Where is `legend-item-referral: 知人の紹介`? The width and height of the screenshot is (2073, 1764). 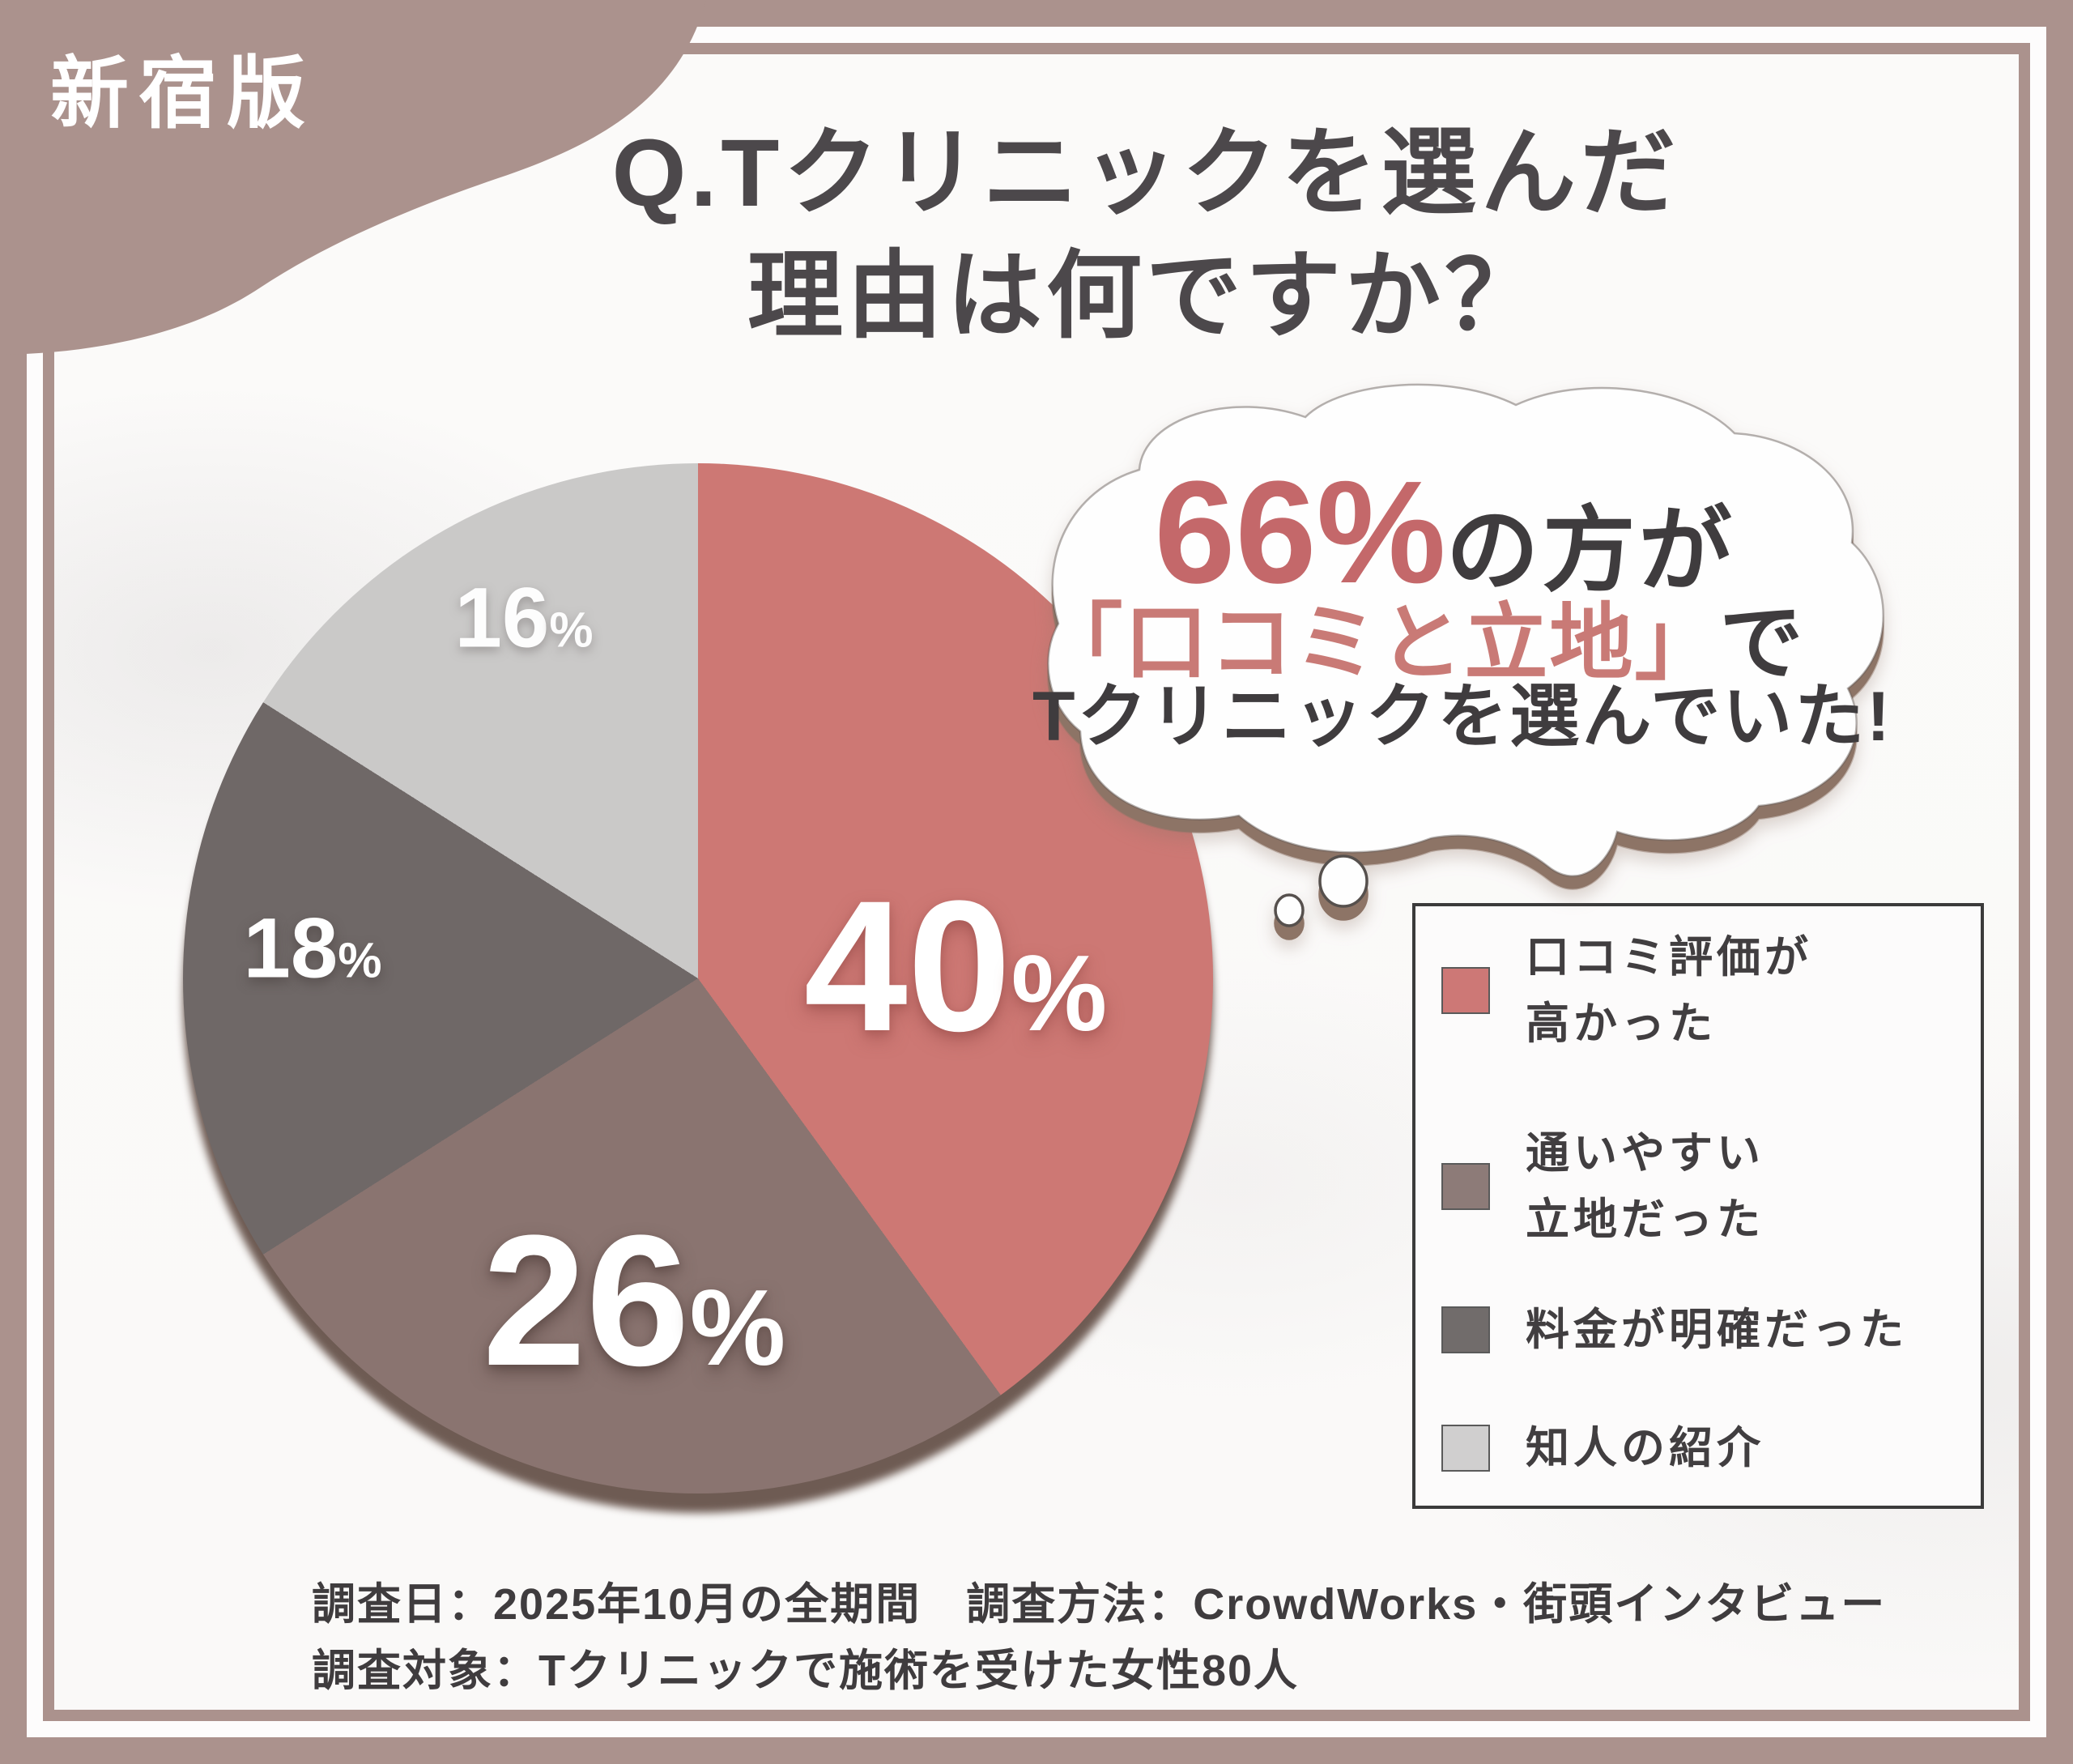 legend-item-referral: 知人の紹介 is located at coordinates (1603, 1448).